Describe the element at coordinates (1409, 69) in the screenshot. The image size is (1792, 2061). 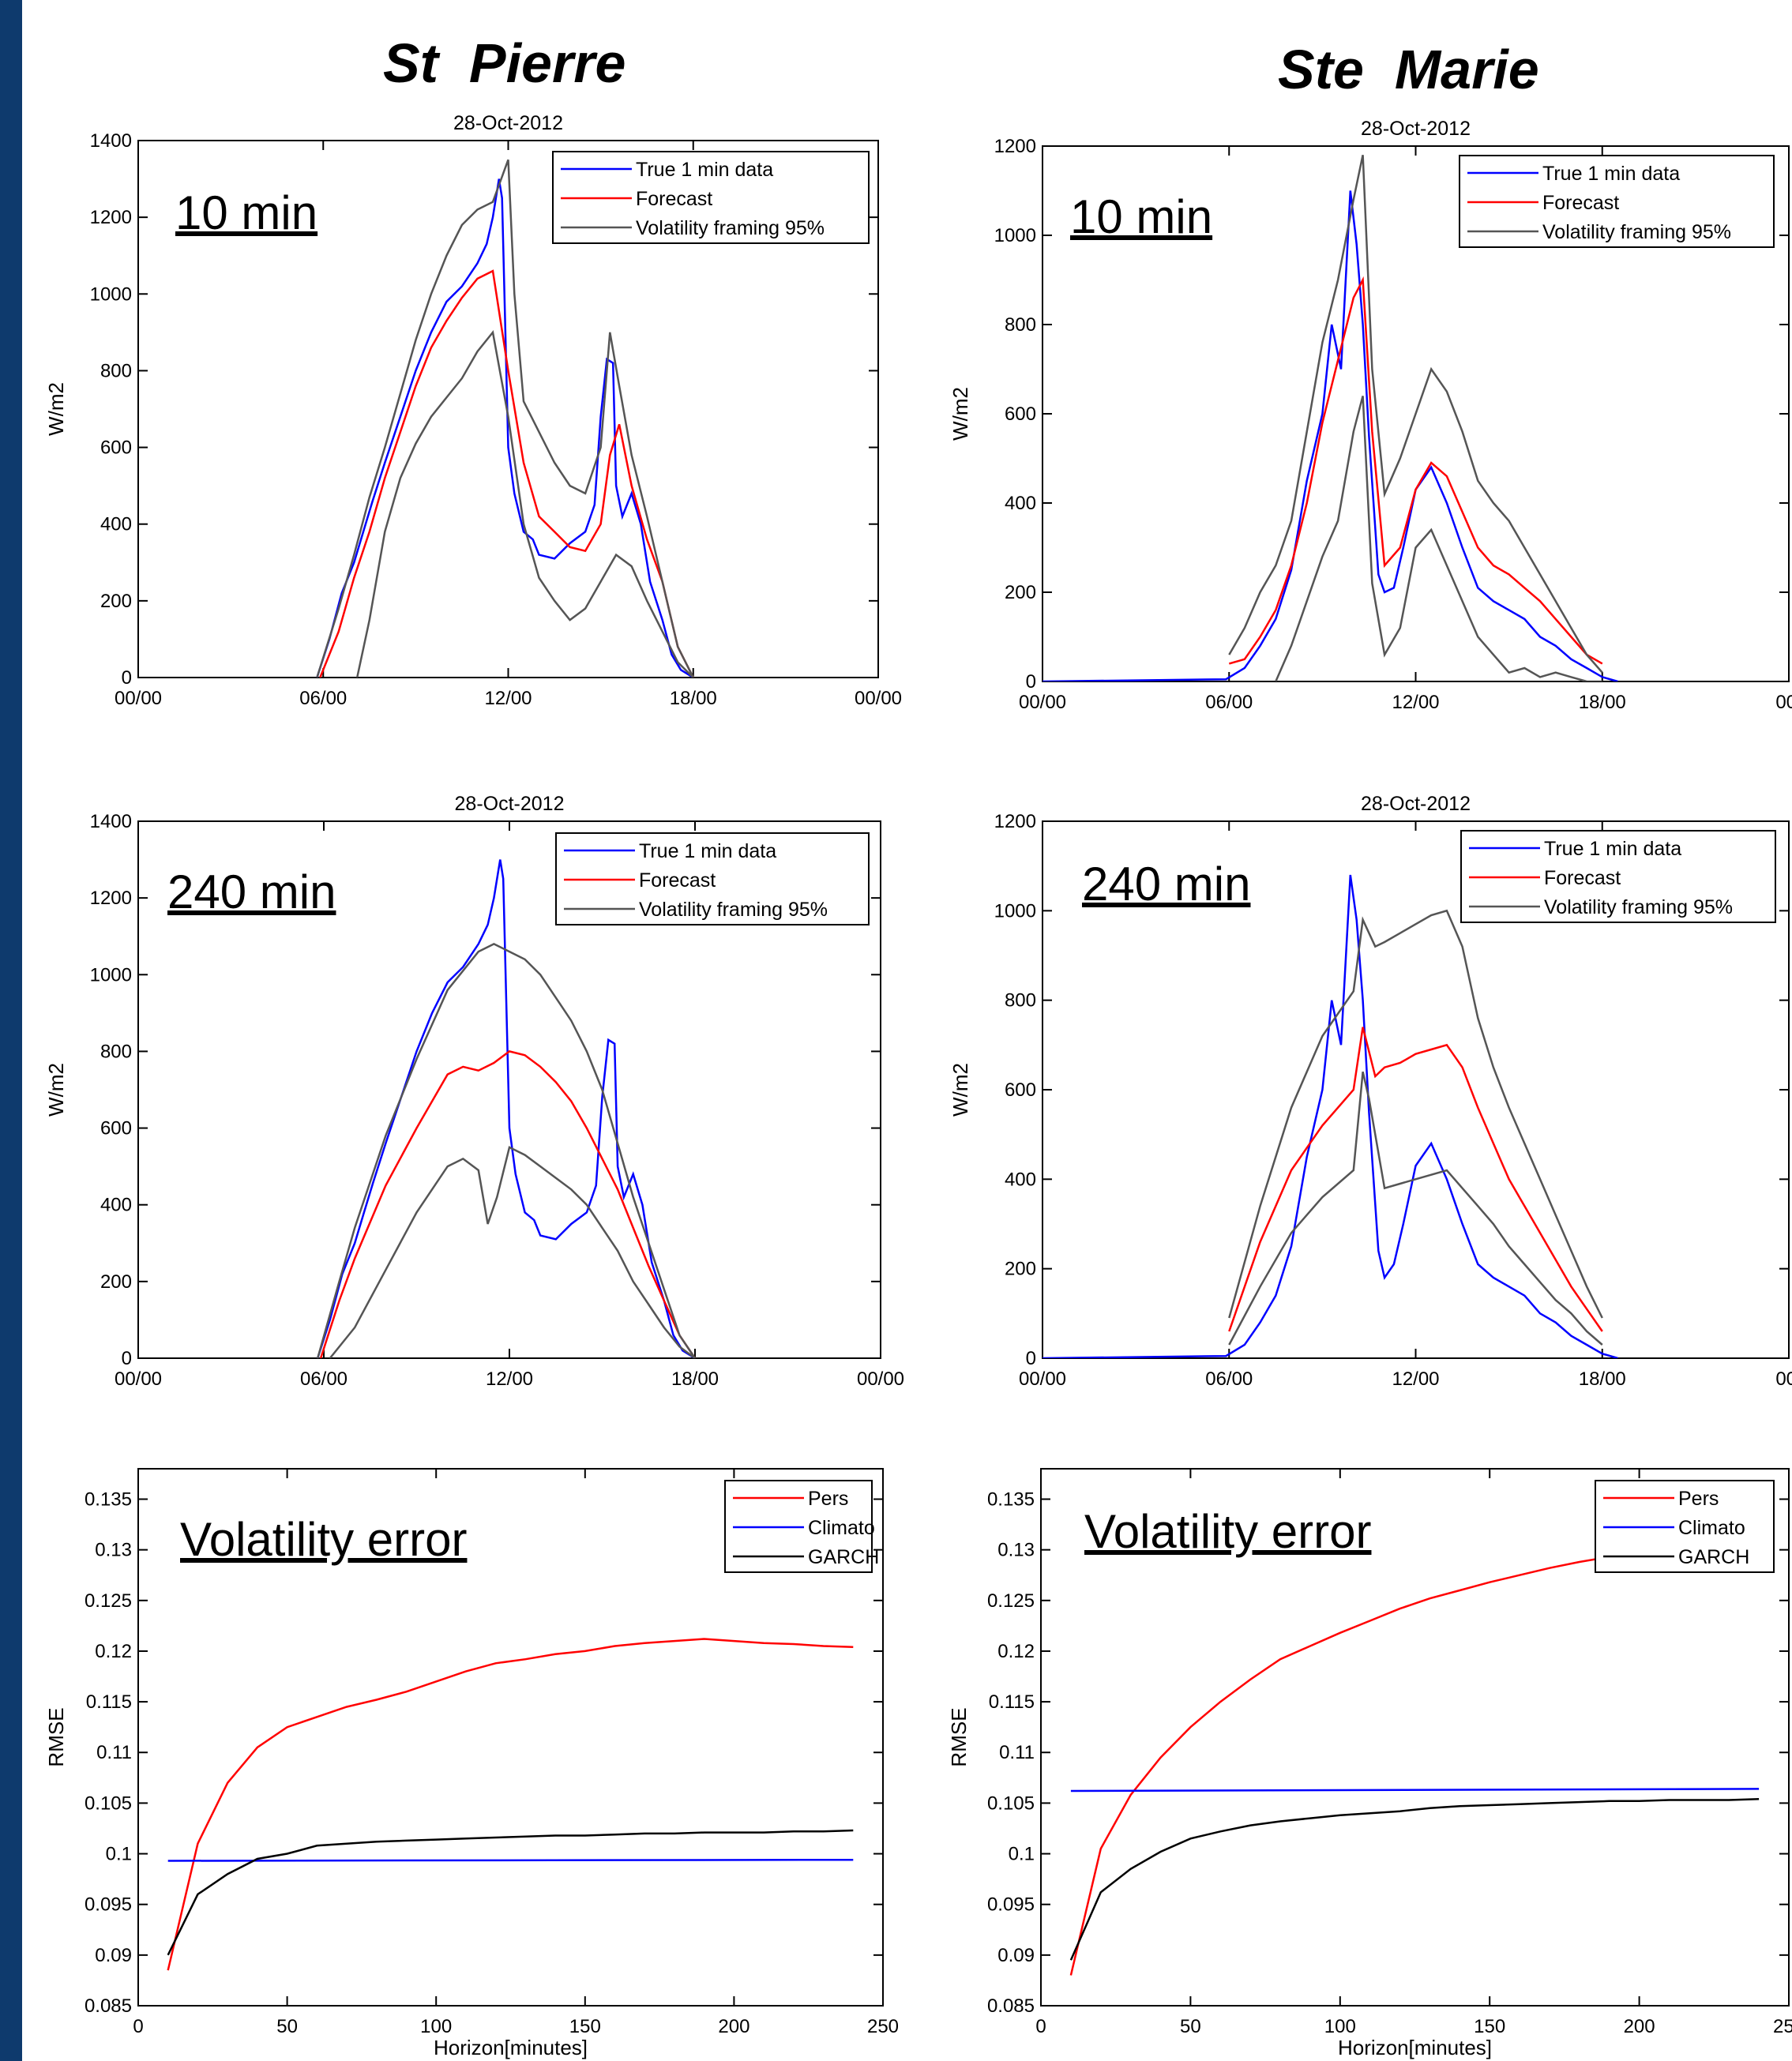
I see `site-title-ste-marie: Ste Marie` at that location.